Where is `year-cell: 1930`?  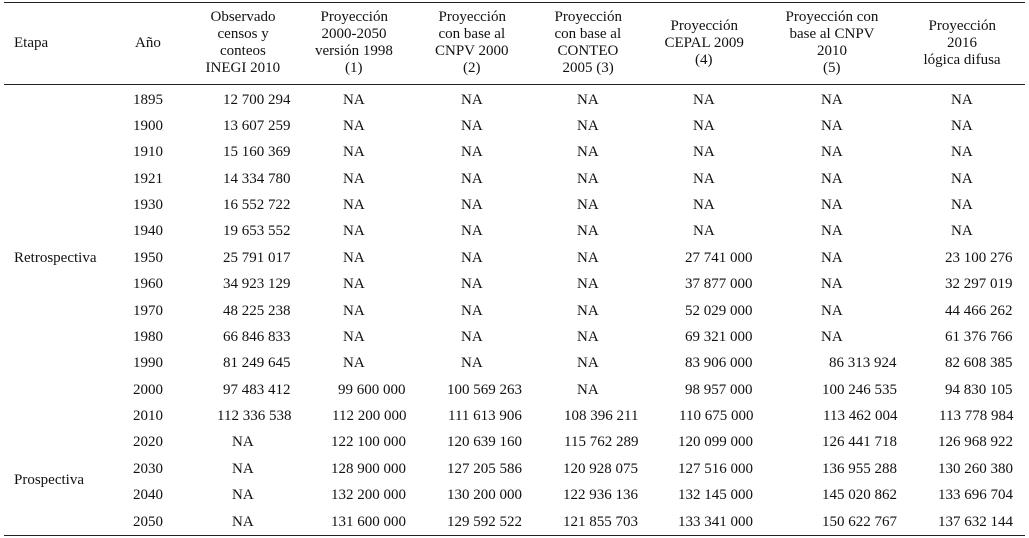
year-cell: 1930 is located at coordinates (148, 205).